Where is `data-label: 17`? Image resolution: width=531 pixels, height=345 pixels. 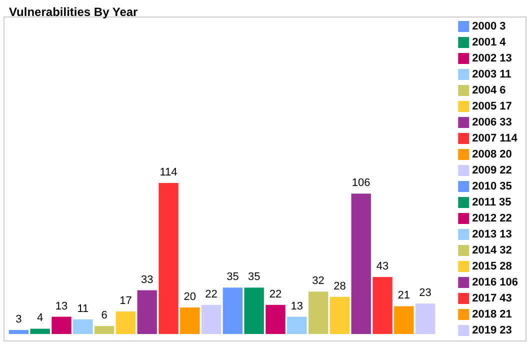
data-label: 17 is located at coordinates (126, 300).